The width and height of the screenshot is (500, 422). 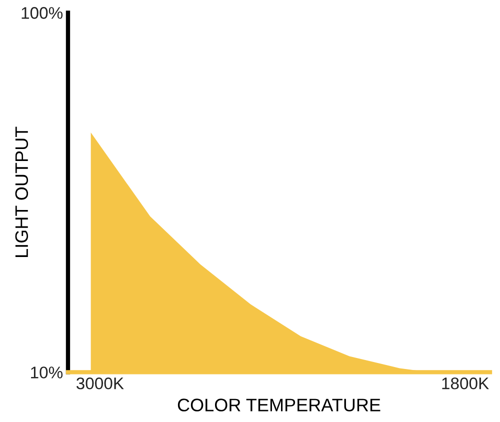 What do you see at coordinates (279, 405) in the screenshot?
I see `x-axis-title: COLOR TEMPERATURE` at bounding box center [279, 405].